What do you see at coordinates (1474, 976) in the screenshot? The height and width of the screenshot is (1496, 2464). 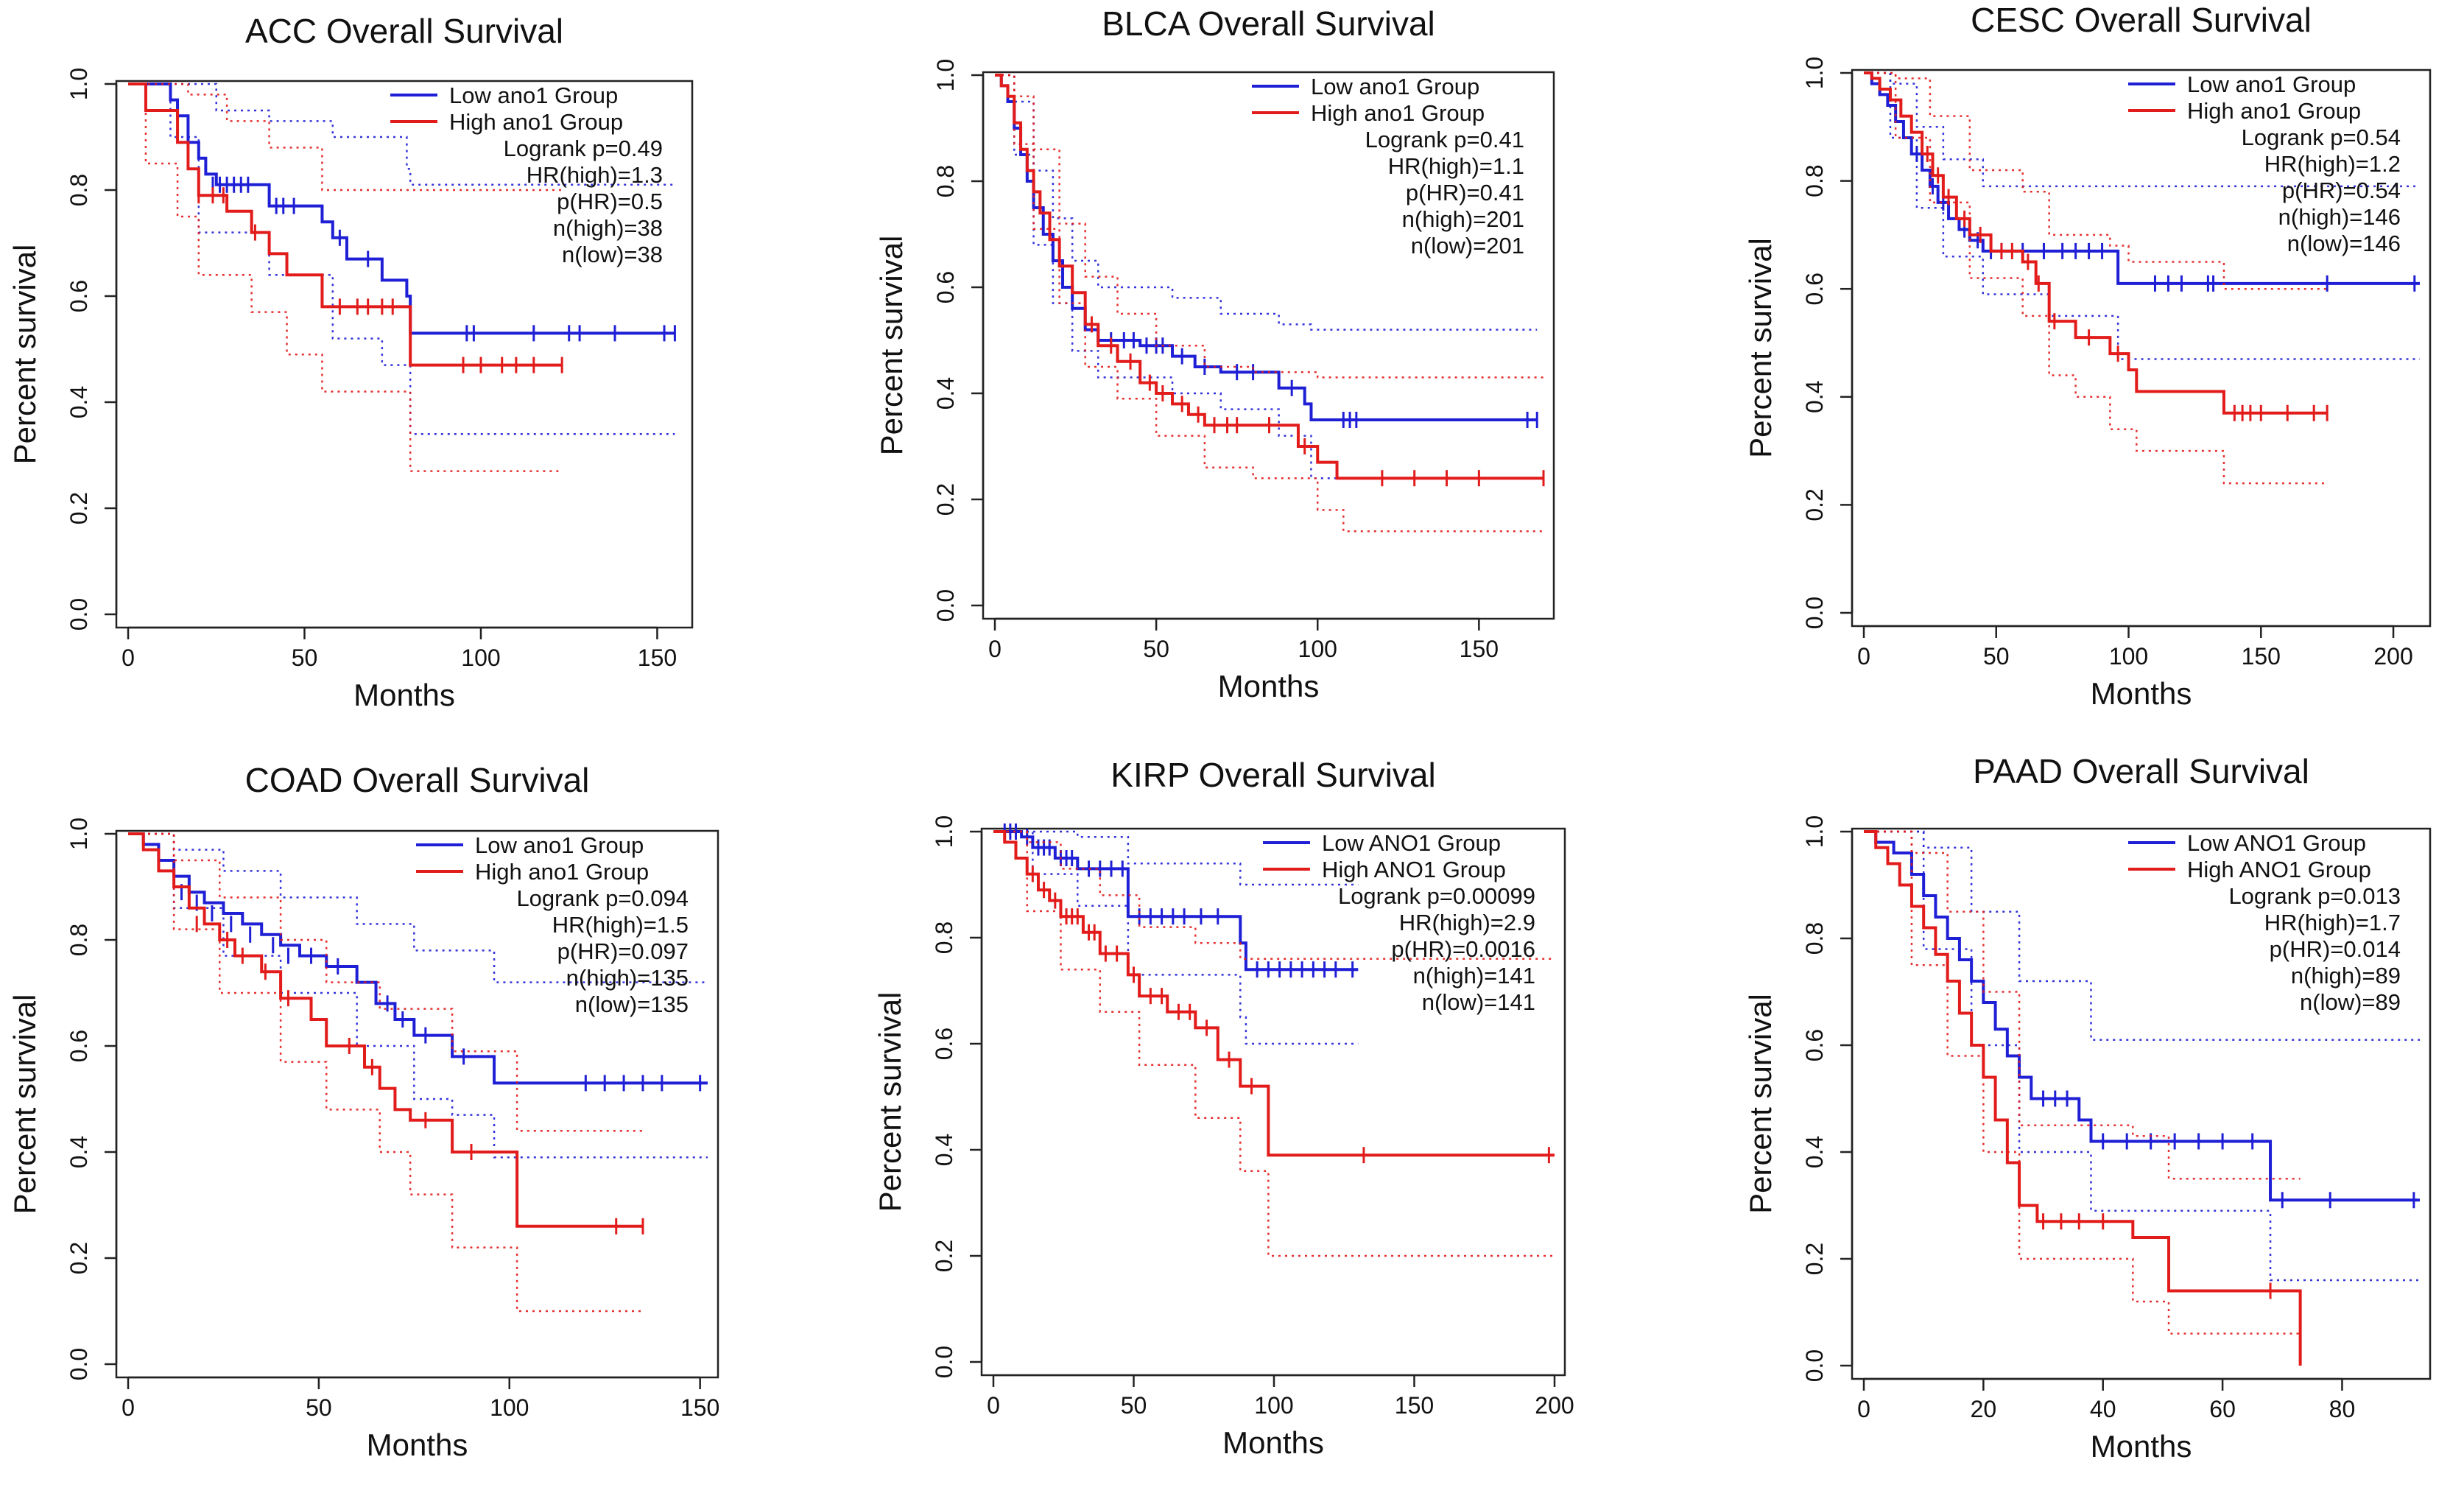 I see `stat-annotation: n(high)=141` at bounding box center [1474, 976].